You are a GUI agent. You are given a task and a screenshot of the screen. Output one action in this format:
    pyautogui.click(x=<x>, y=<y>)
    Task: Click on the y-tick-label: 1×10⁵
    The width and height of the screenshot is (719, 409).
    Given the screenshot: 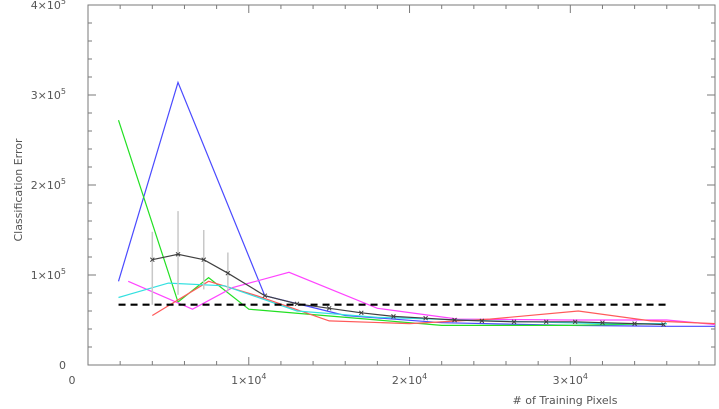 What is the action you would take?
    pyautogui.click(x=48, y=274)
    